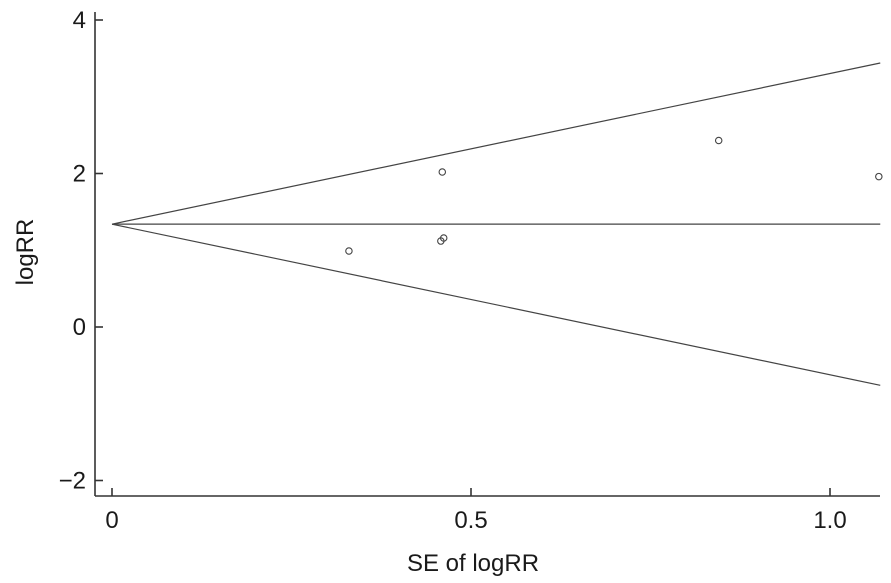 The image size is (891, 583). I want to click on study-points, so click(614, 195).